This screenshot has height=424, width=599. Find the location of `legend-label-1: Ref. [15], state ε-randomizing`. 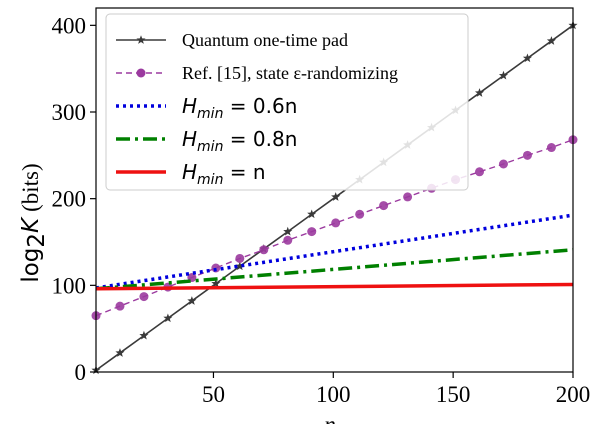

legend-label-1: Ref. [15], state ε-randomizing is located at coordinates (290, 73).